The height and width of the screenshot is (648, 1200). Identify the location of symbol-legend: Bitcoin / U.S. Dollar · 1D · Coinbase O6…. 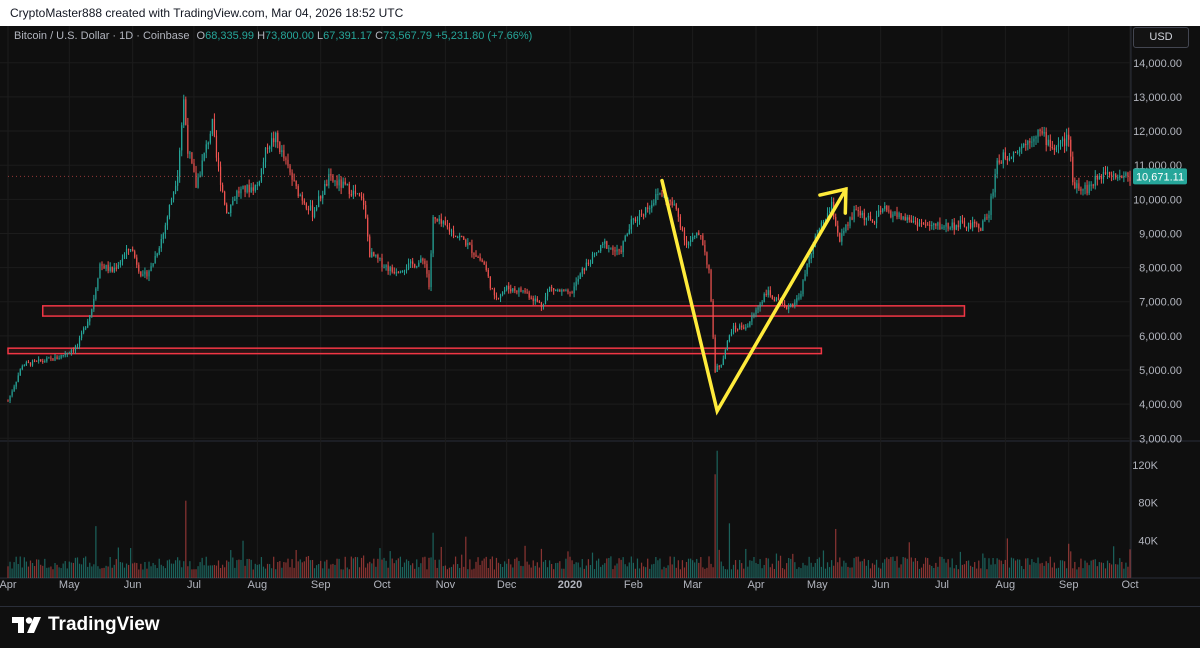
(273, 36).